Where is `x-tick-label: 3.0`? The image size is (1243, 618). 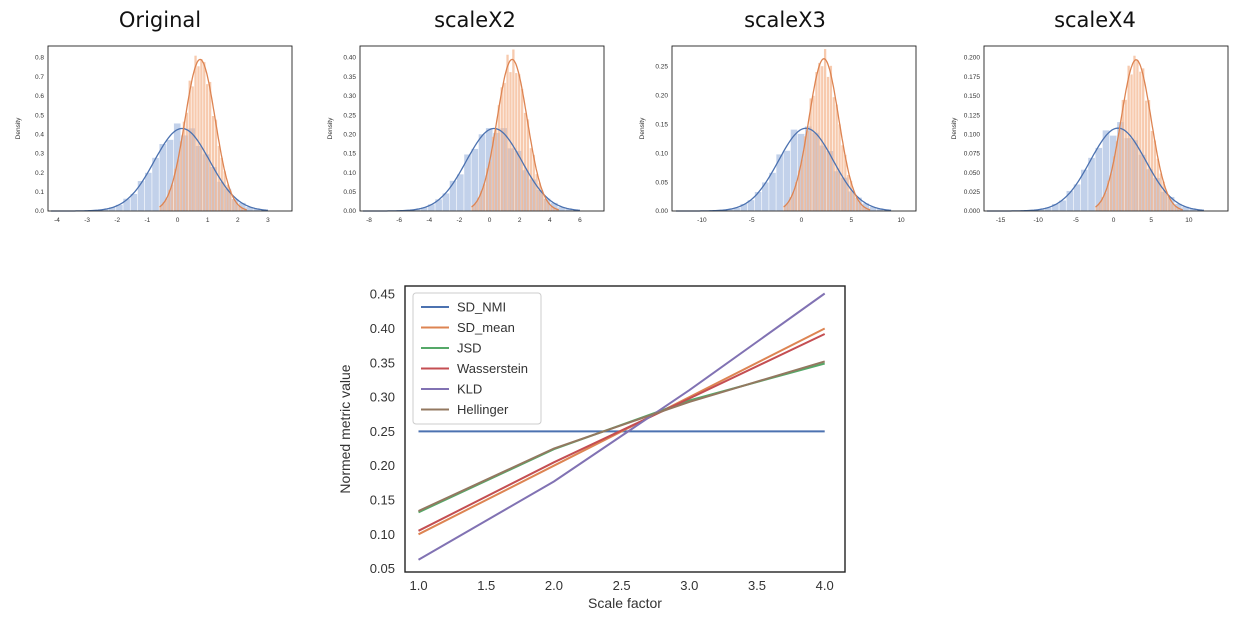
x-tick-label: 3.0 is located at coordinates (689, 585).